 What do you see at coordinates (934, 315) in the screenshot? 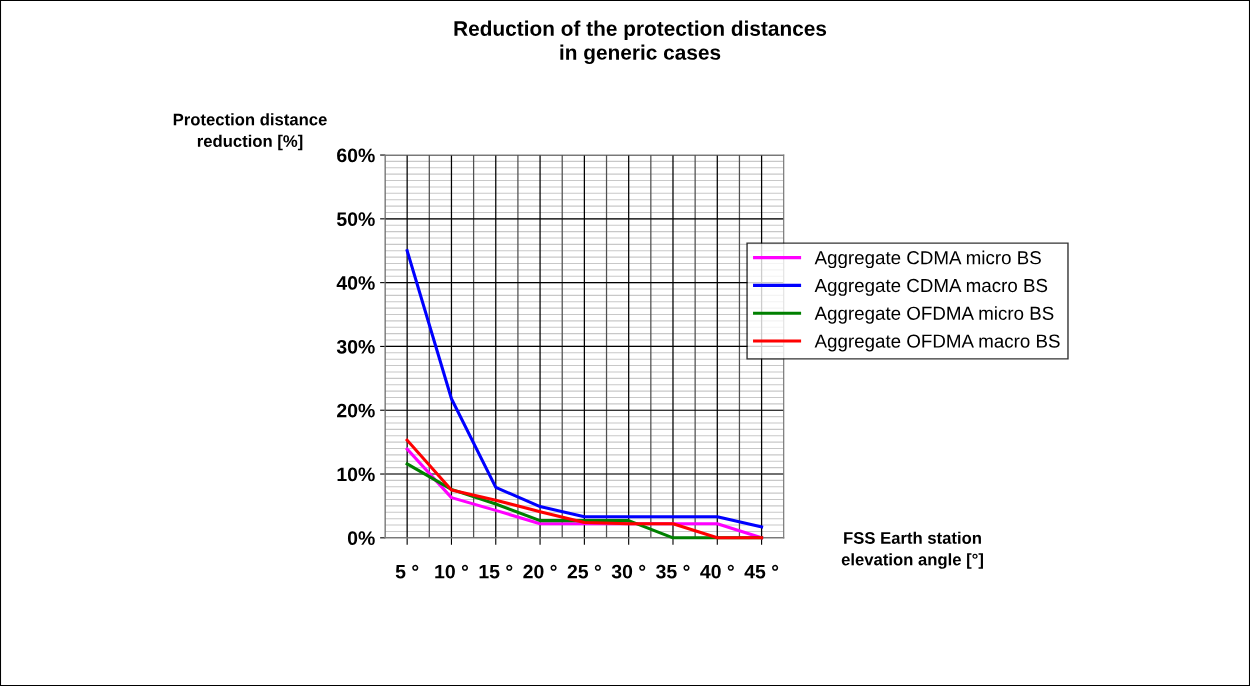
I see `legend-label: Aggregate OFDMA micro BS` at bounding box center [934, 315].